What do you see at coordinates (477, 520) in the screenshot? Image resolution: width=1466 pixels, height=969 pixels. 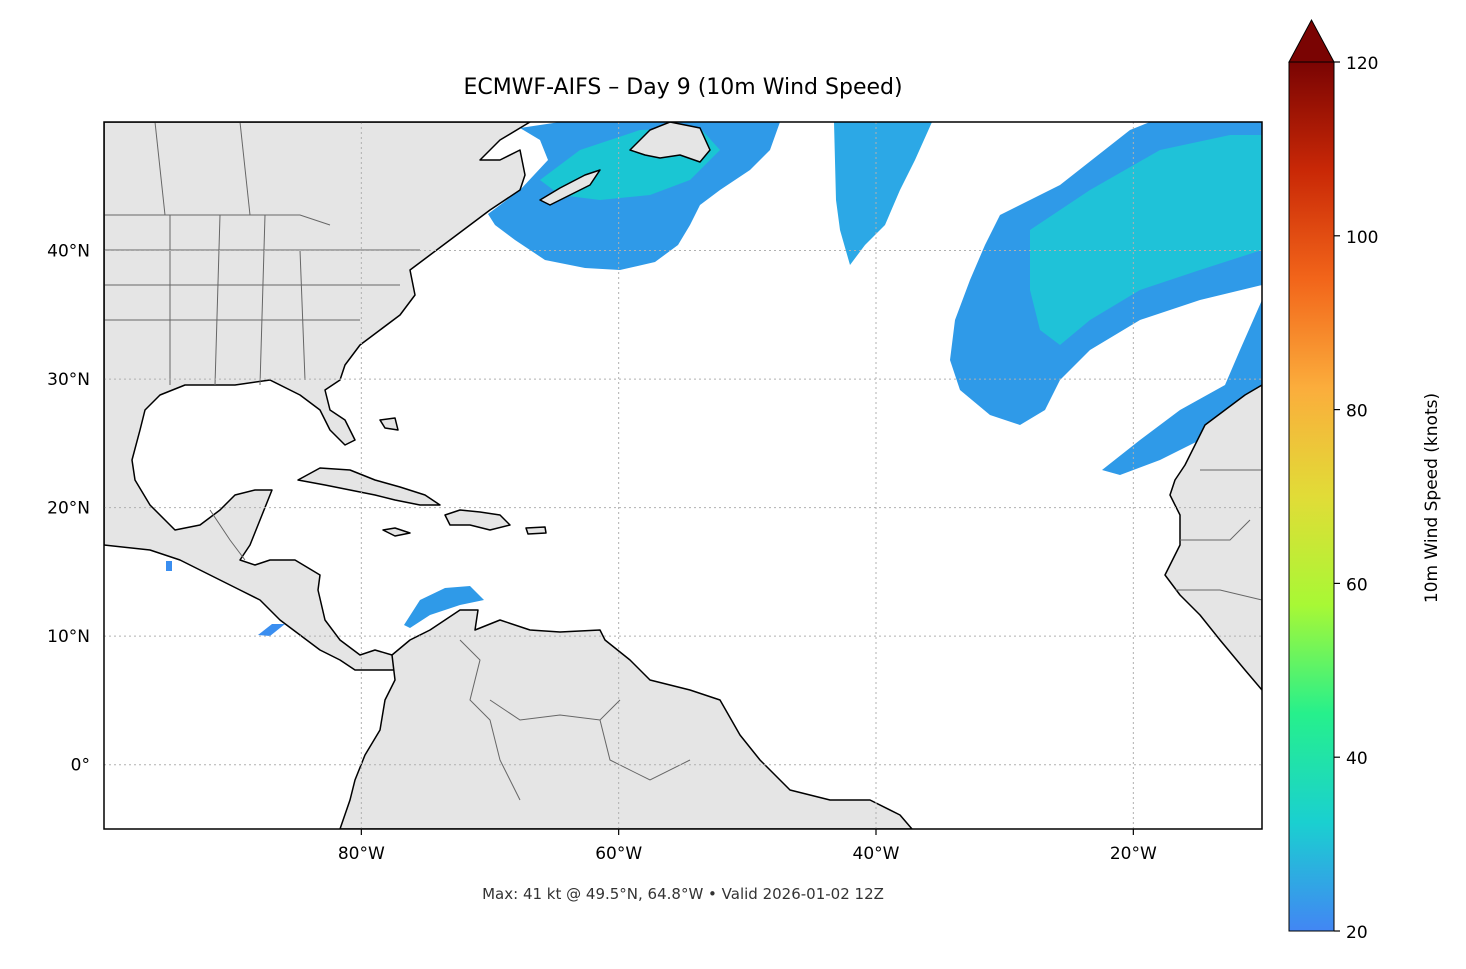 I see `land-hispaniola` at bounding box center [477, 520].